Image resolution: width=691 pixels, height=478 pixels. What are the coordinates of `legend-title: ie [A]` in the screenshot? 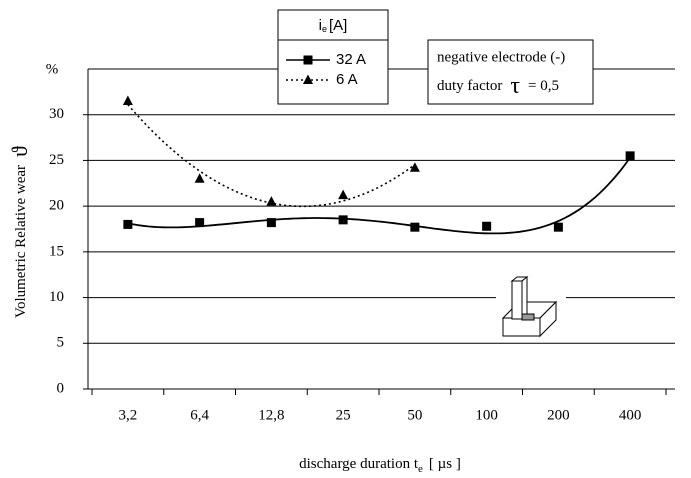 It's located at (333, 25).